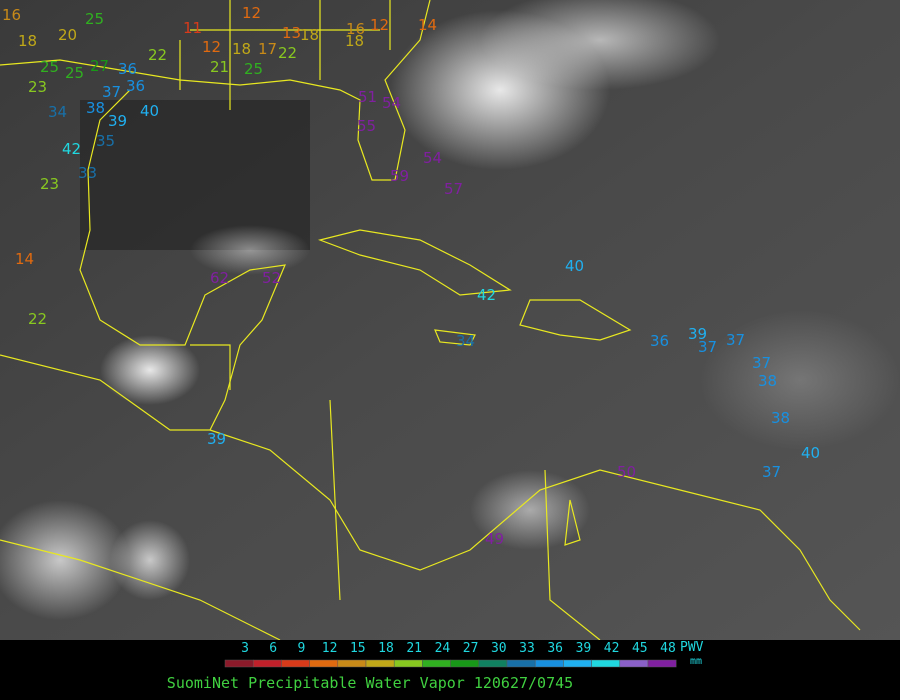  Describe the element at coordinates (527, 648) in the screenshot. I see `legend-tick-label: 33` at that location.